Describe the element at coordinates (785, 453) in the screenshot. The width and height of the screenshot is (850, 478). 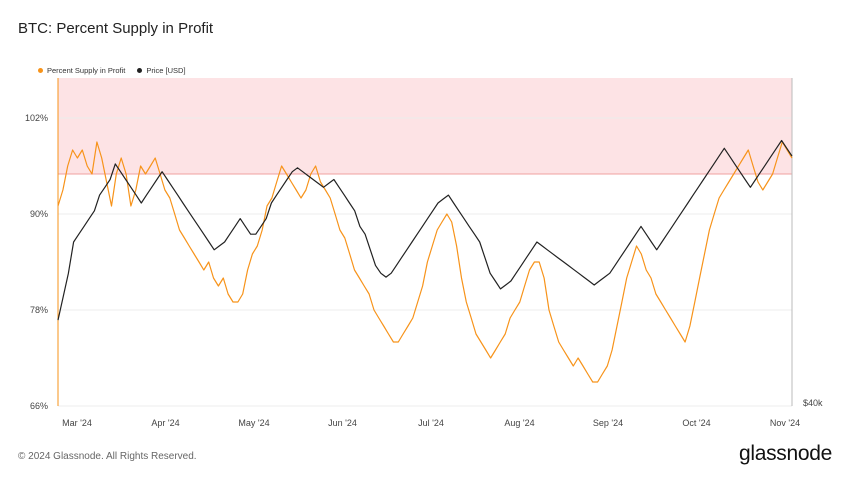
I see `glassnode-logo: glassnode` at that location.